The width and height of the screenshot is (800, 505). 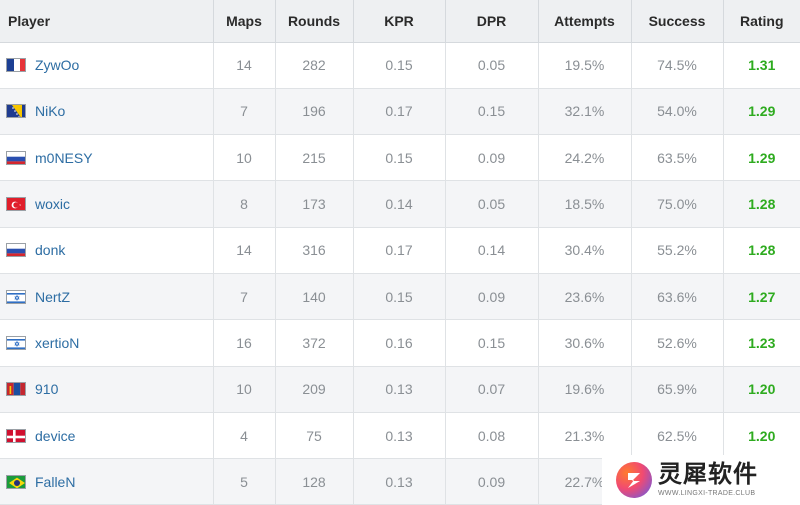 What do you see at coordinates (677, 65) in the screenshot?
I see `success-cell: 74.5%` at bounding box center [677, 65].